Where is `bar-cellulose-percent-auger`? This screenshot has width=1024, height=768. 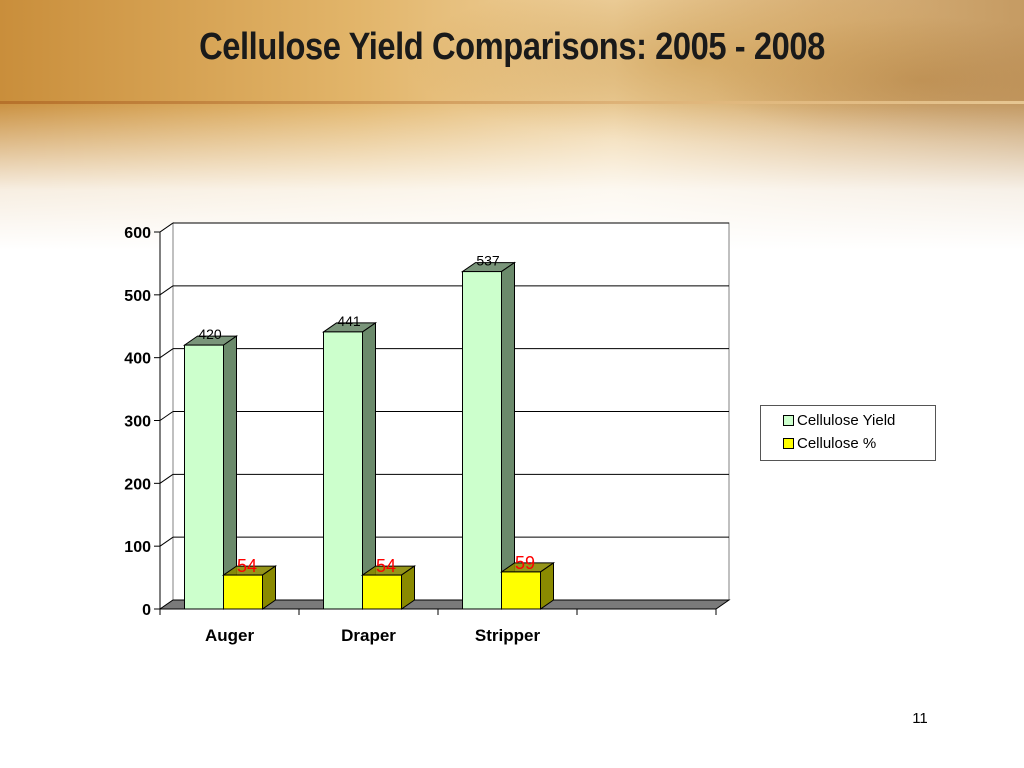
bar-cellulose-percent-auger is located at coordinates (243, 592).